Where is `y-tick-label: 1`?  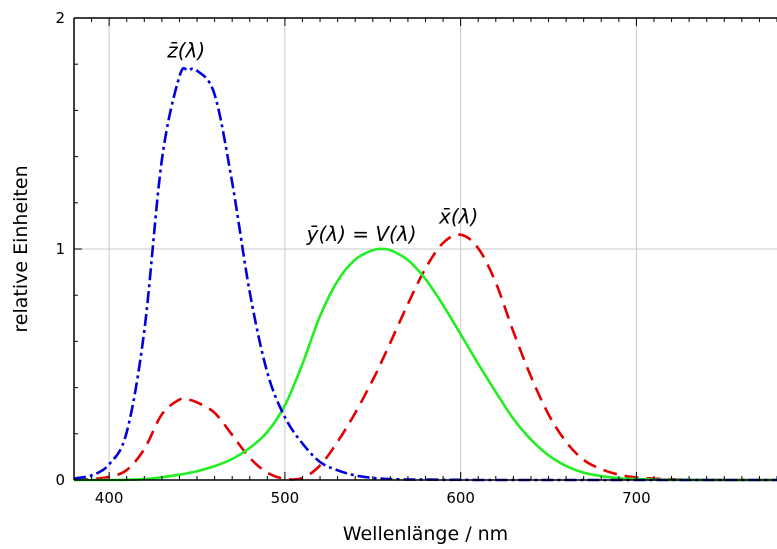
y-tick-label: 1 is located at coordinates (60, 249).